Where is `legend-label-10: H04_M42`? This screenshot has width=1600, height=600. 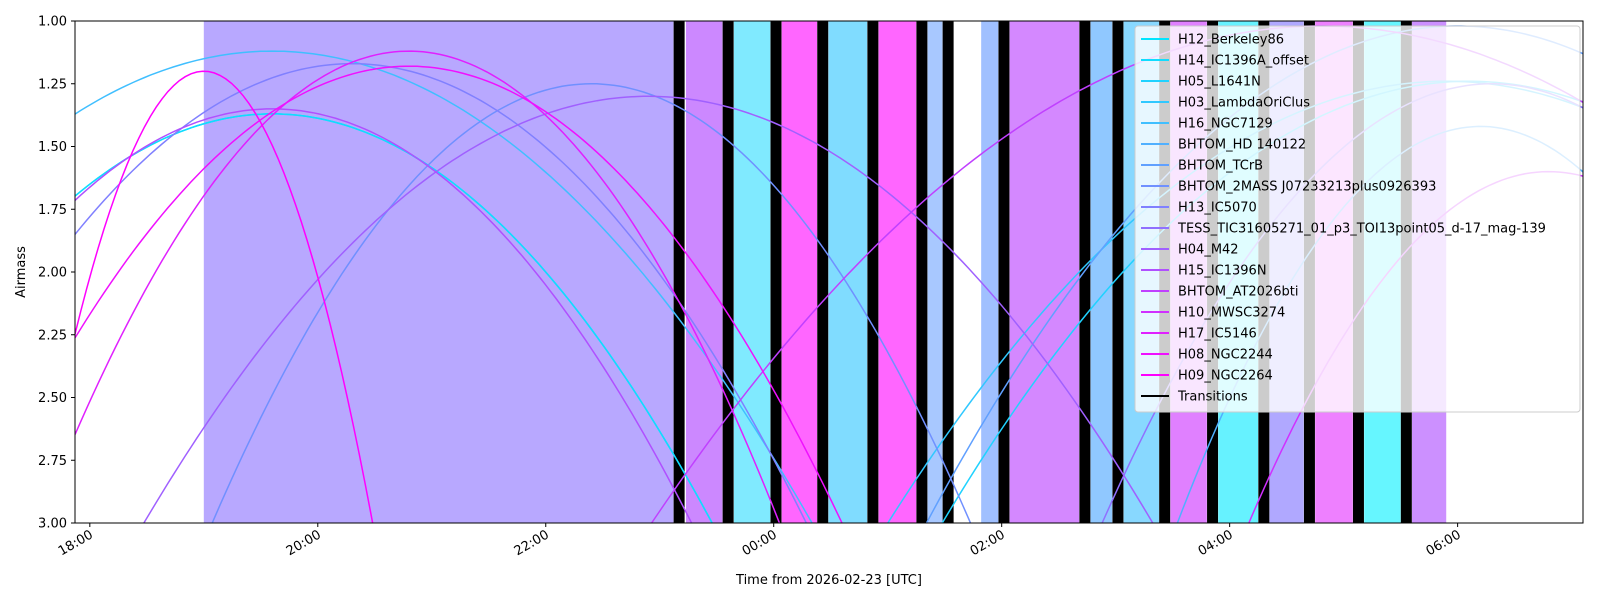
legend-label-10: H04_M42 is located at coordinates (1208, 250).